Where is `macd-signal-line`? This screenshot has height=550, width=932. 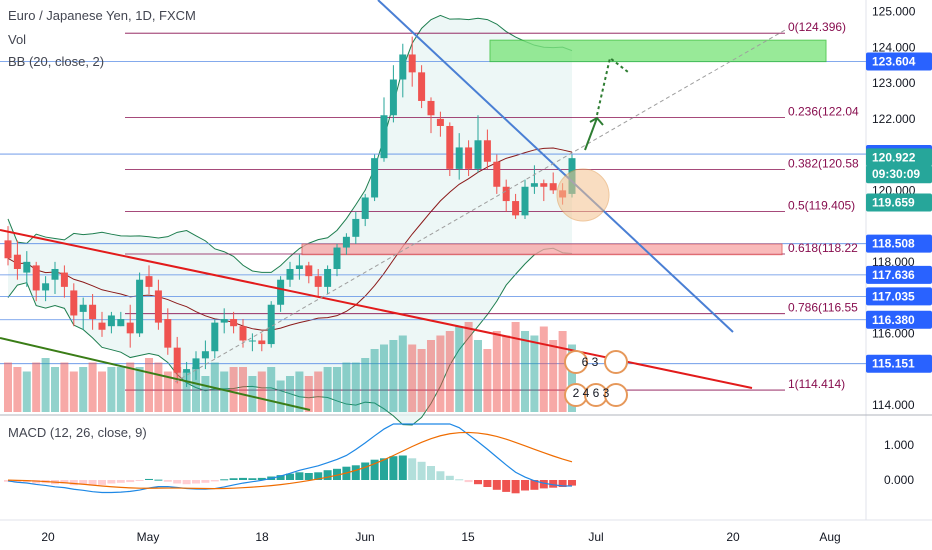 macd-signal-line is located at coordinates (290, 460).